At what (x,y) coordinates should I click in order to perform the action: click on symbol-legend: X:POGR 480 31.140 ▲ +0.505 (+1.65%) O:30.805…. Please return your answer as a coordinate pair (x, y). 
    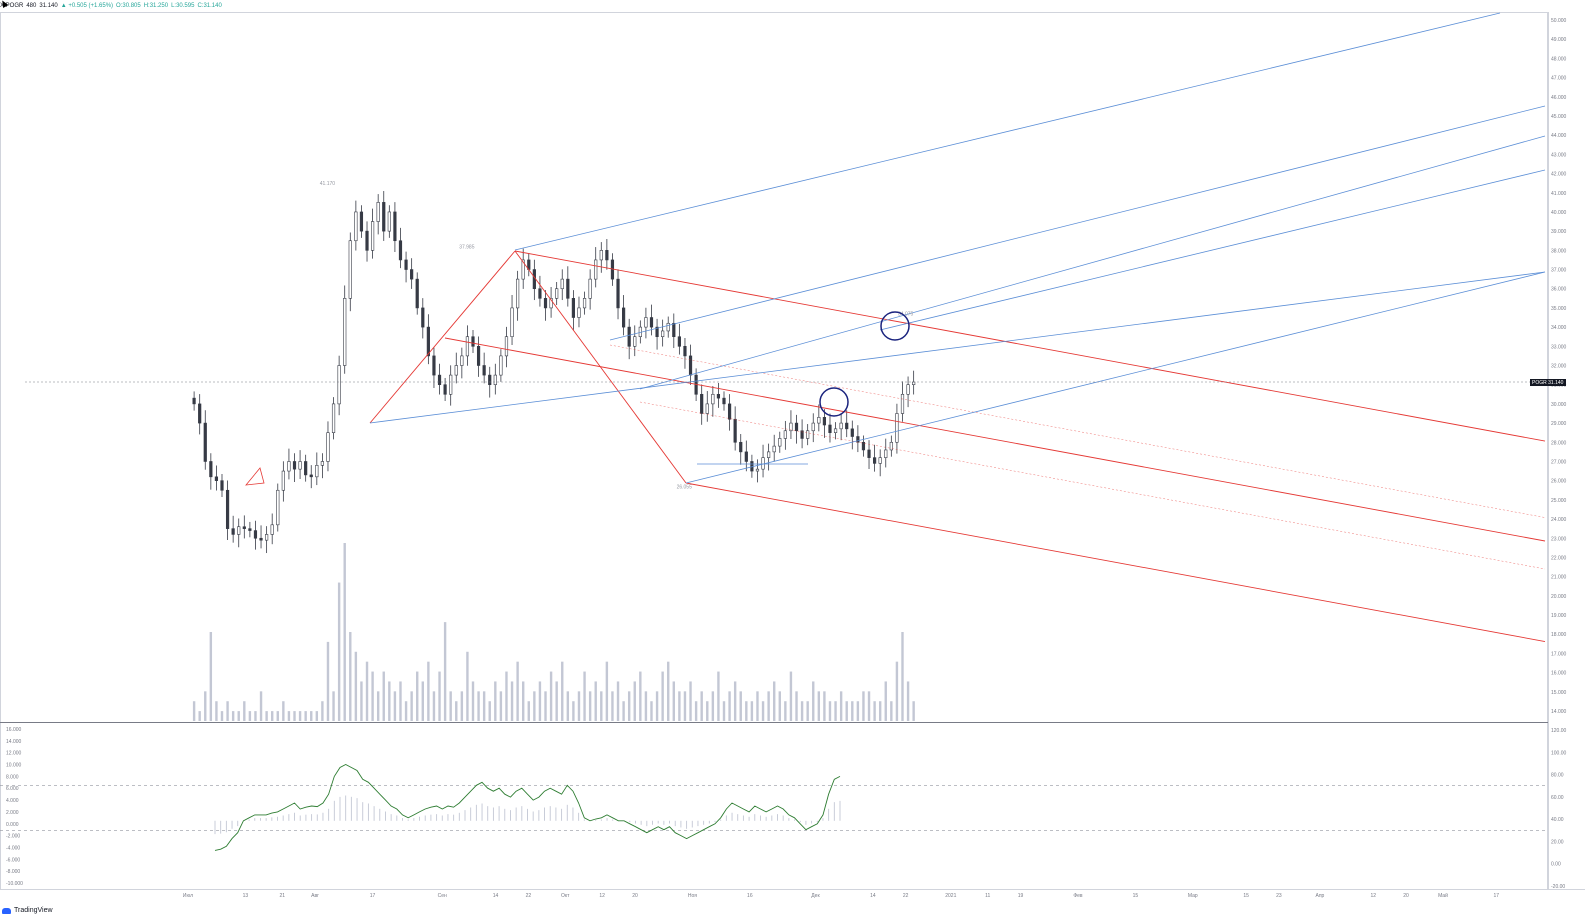
    Looking at the image, I should click on (792, 6).